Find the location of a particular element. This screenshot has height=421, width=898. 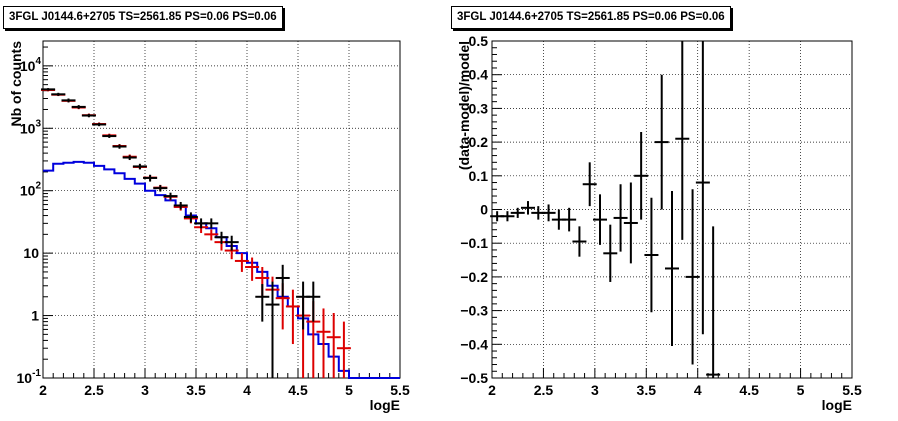

y-tick-label: −0.5 is located at coordinates (474, 378).